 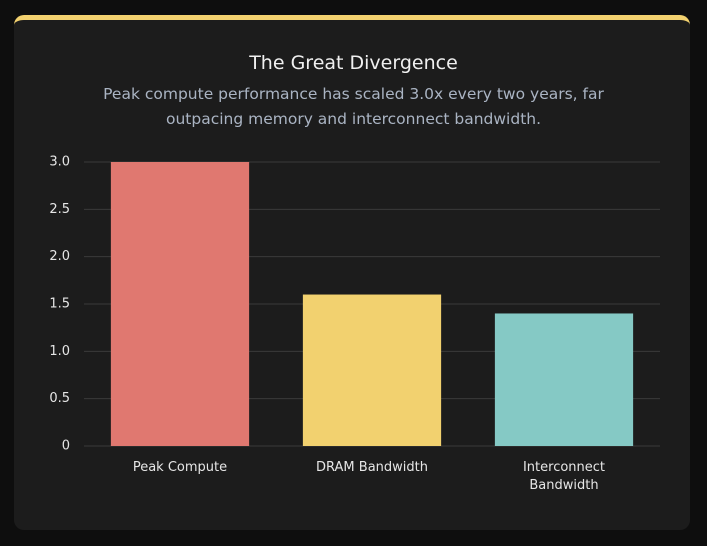 What do you see at coordinates (59, 351) in the screenshot?
I see `y-tick-label: 1.0` at bounding box center [59, 351].